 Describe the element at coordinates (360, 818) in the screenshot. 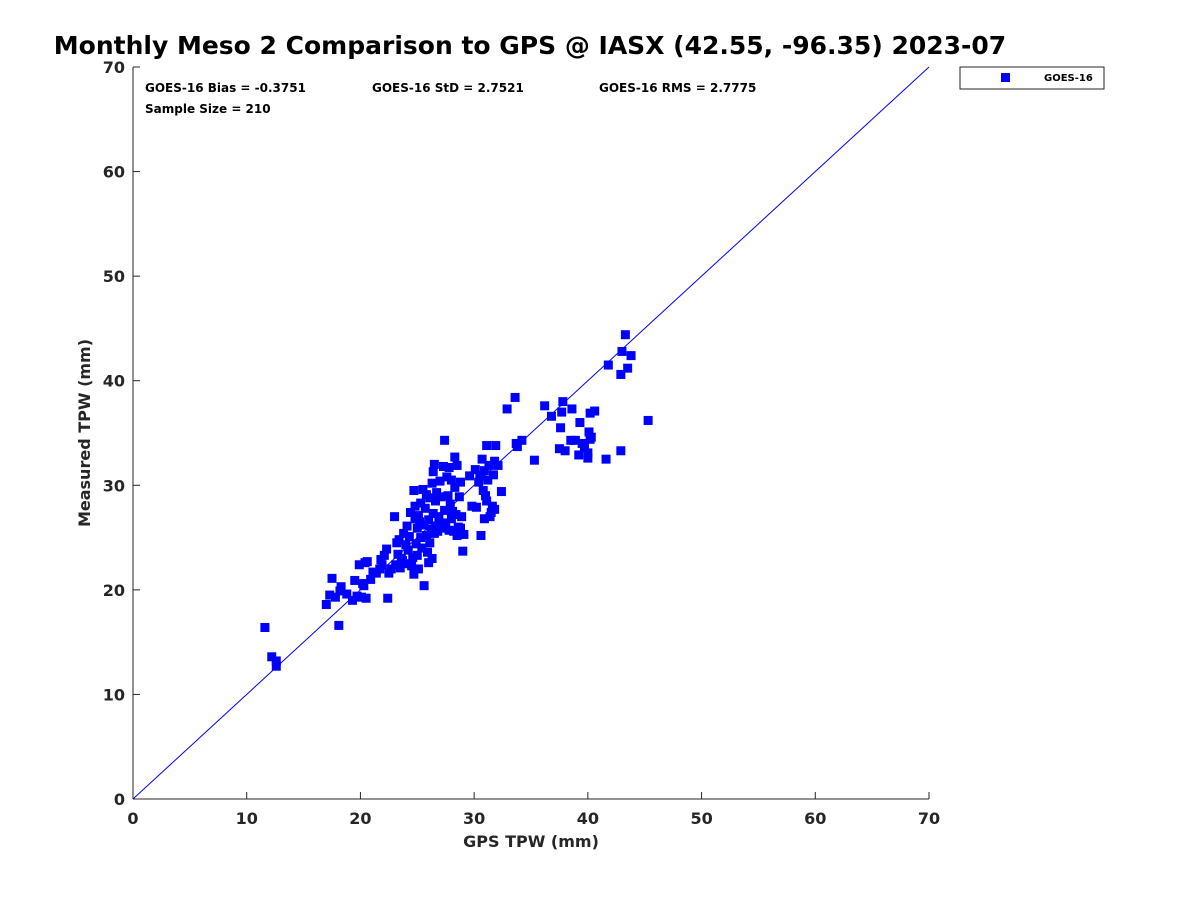

I see `x-tick-label: 20` at that location.